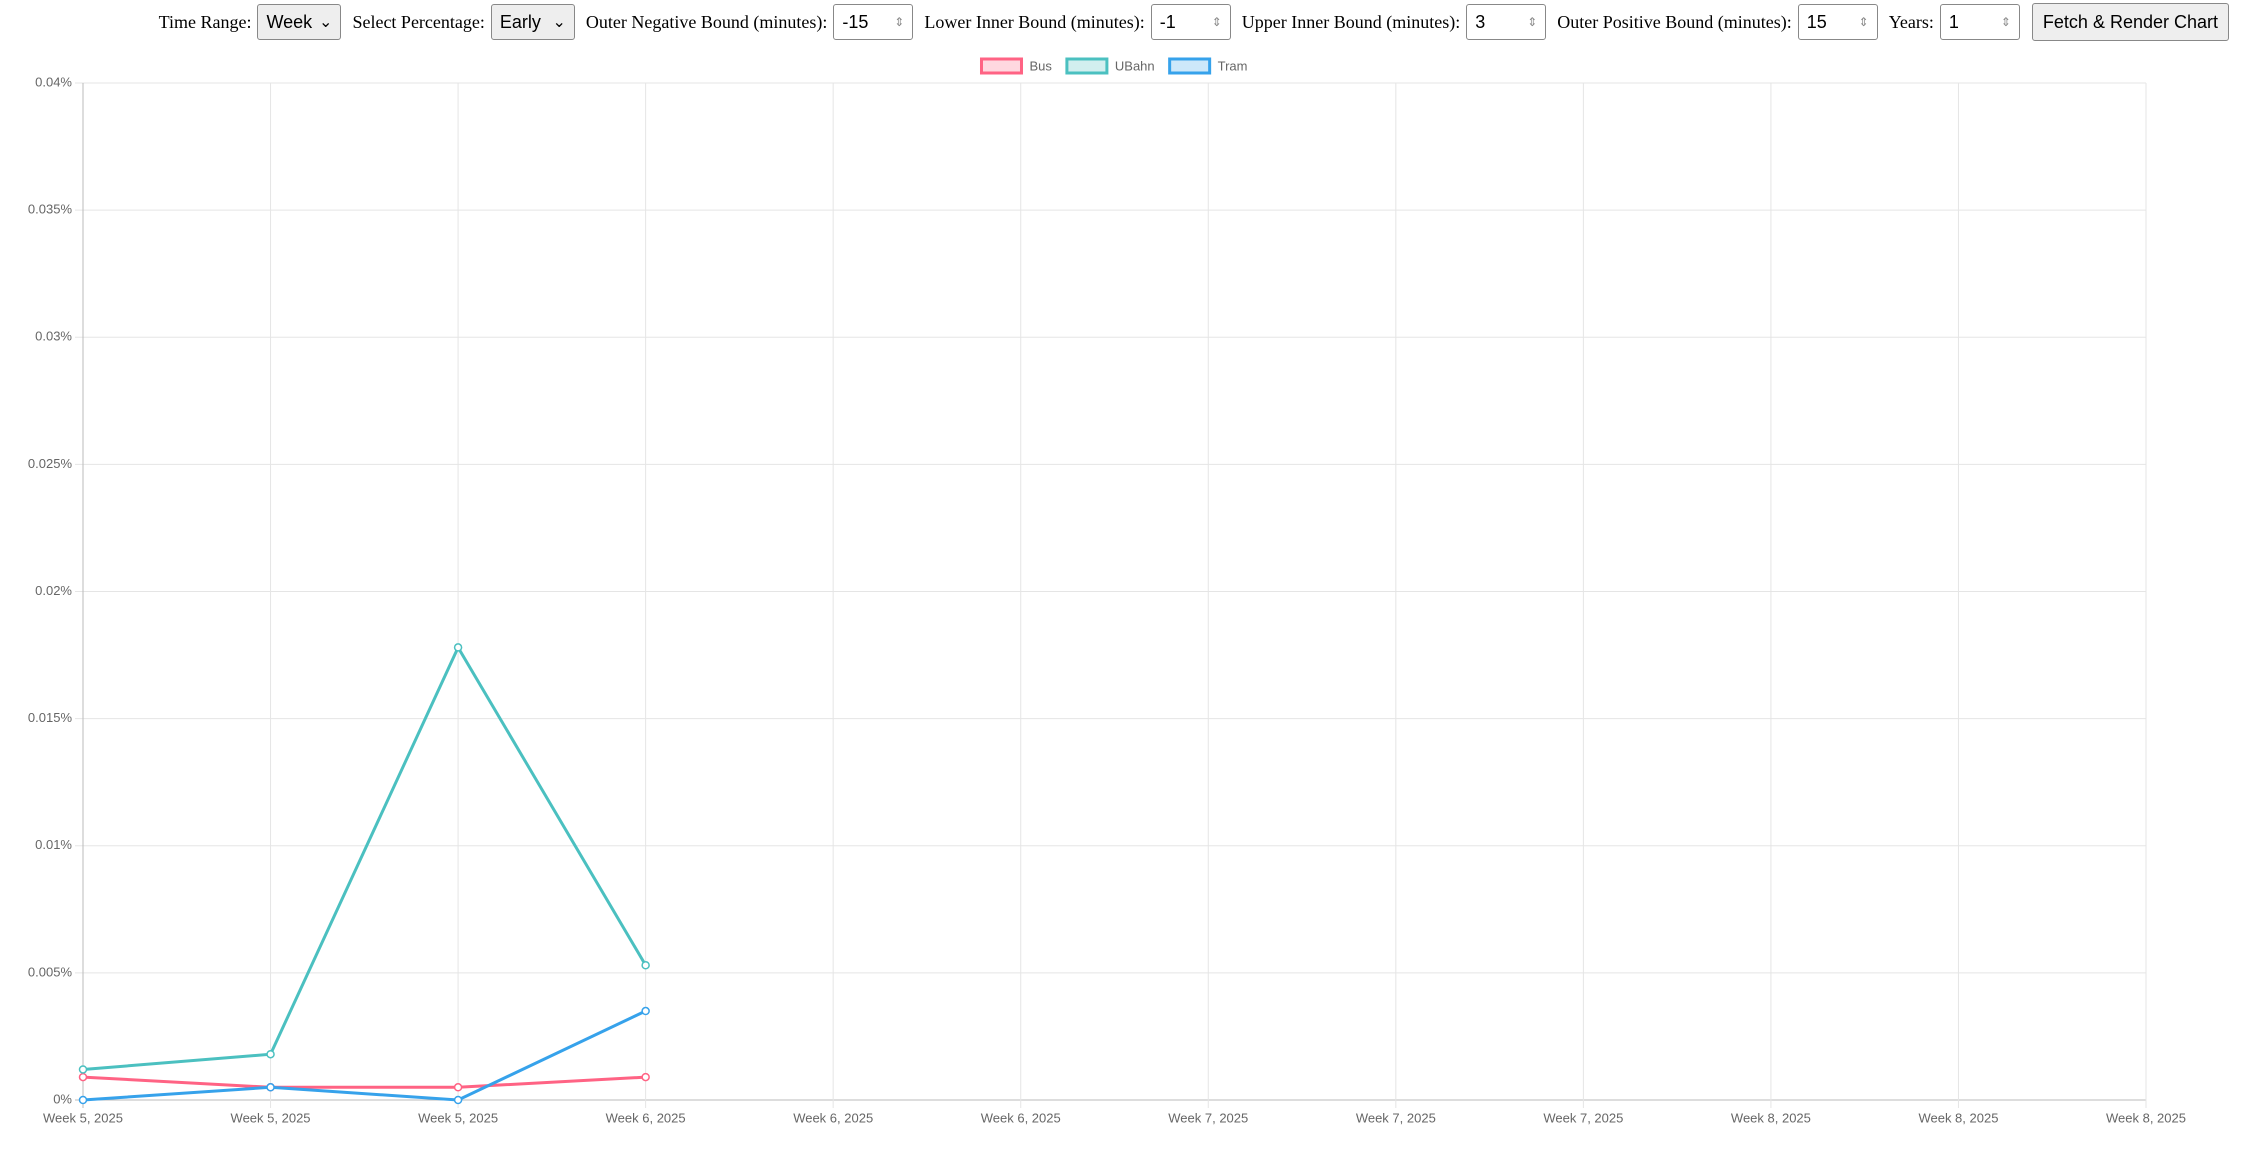  I want to click on label: Years:, so click(1911, 21).